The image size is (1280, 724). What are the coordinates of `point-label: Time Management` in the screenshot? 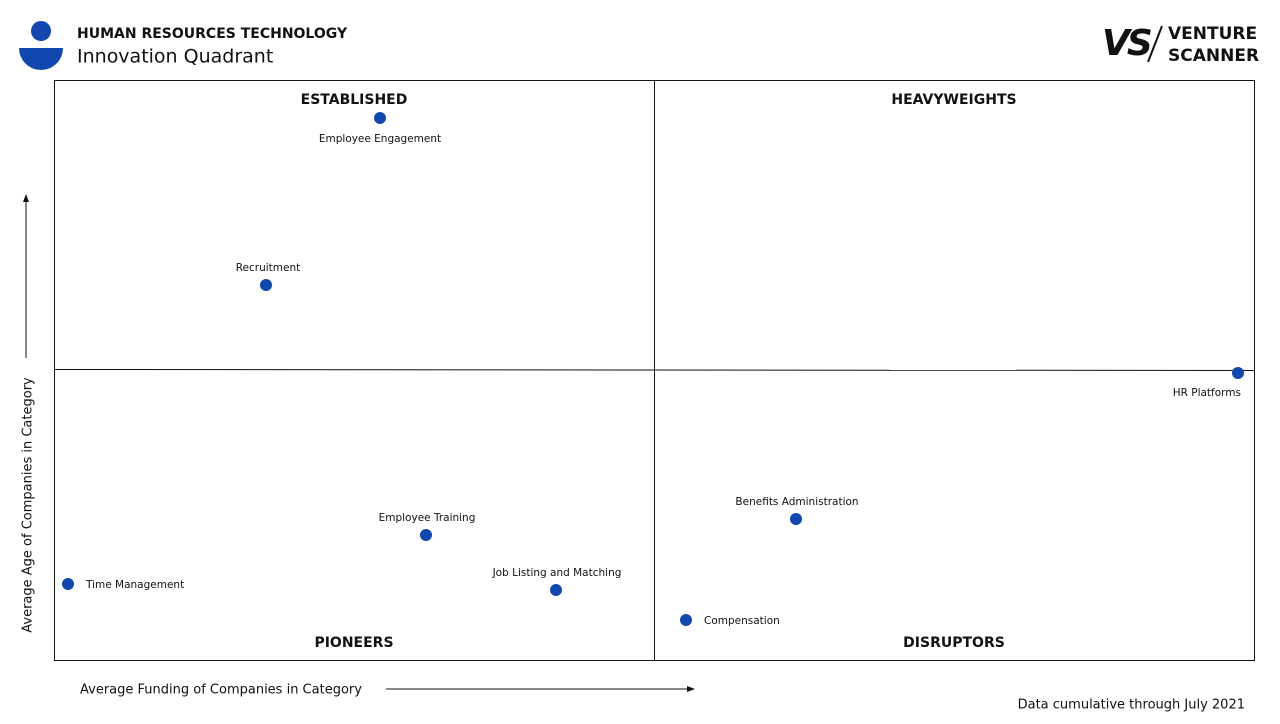 It's located at (134, 585).